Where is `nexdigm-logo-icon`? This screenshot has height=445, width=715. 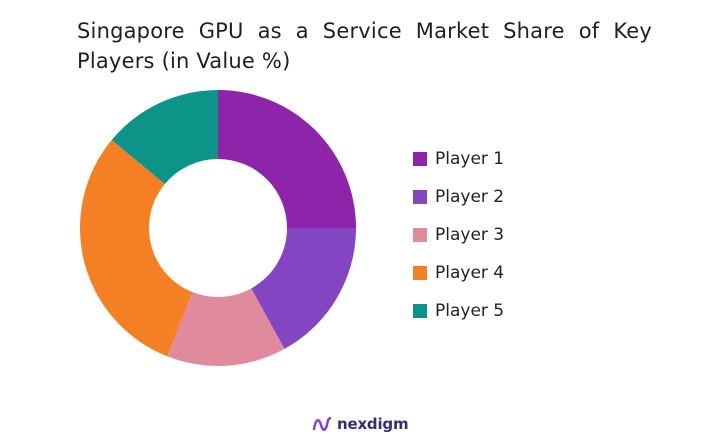 nexdigm-logo-icon is located at coordinates (322, 423).